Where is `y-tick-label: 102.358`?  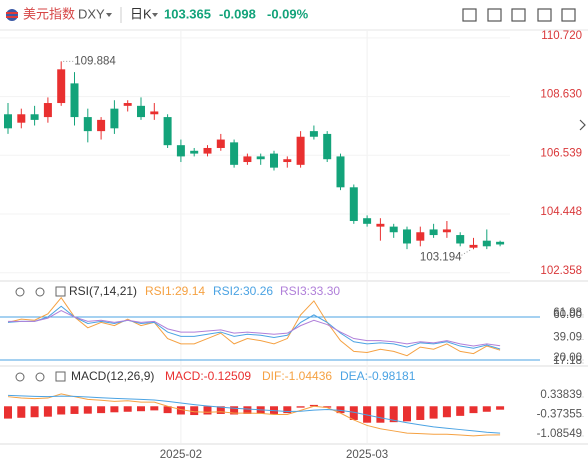
y-tick-label: 102.358 is located at coordinates (561, 271).